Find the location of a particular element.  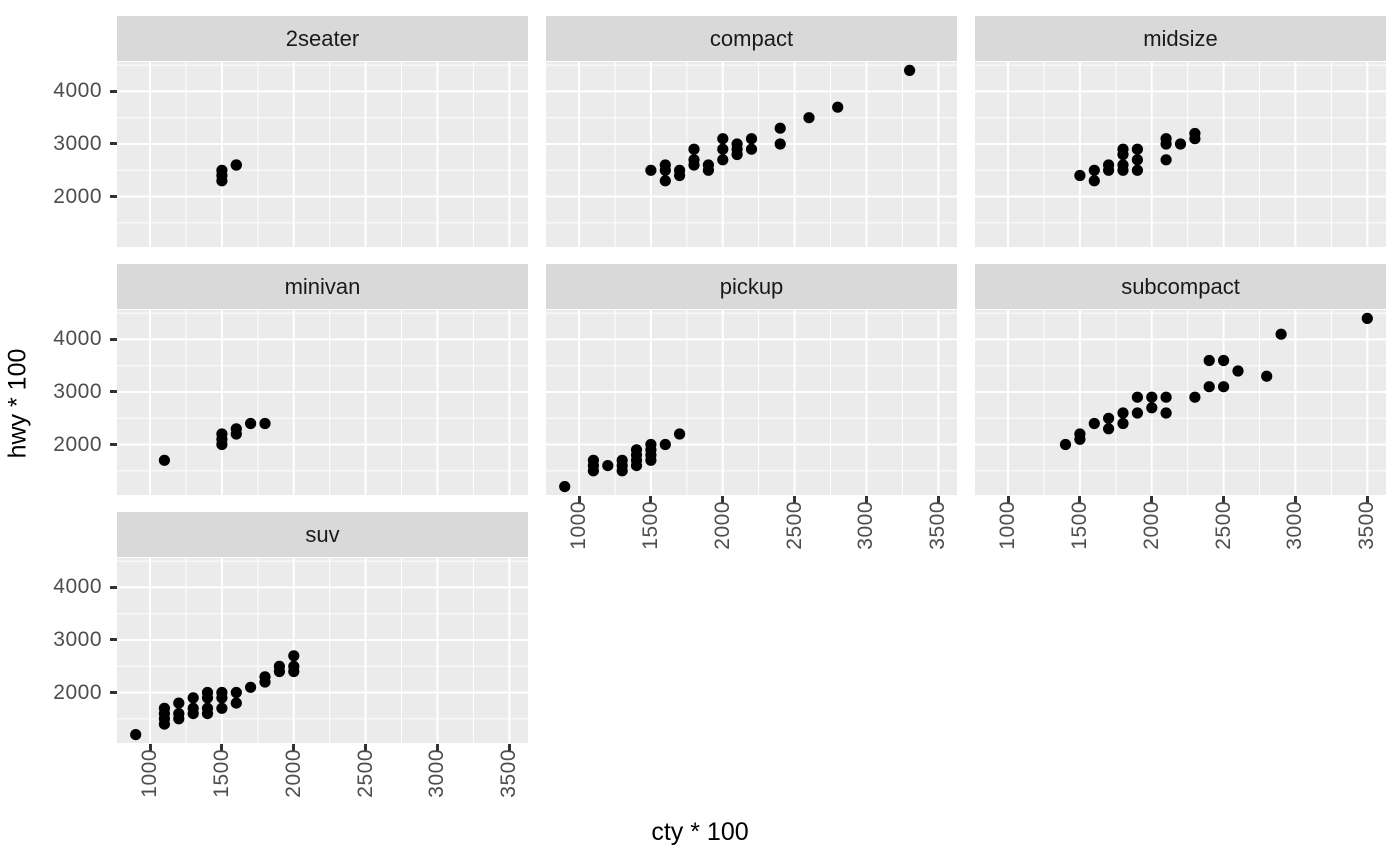

facet-strip-compact: compact is located at coordinates (751, 38).